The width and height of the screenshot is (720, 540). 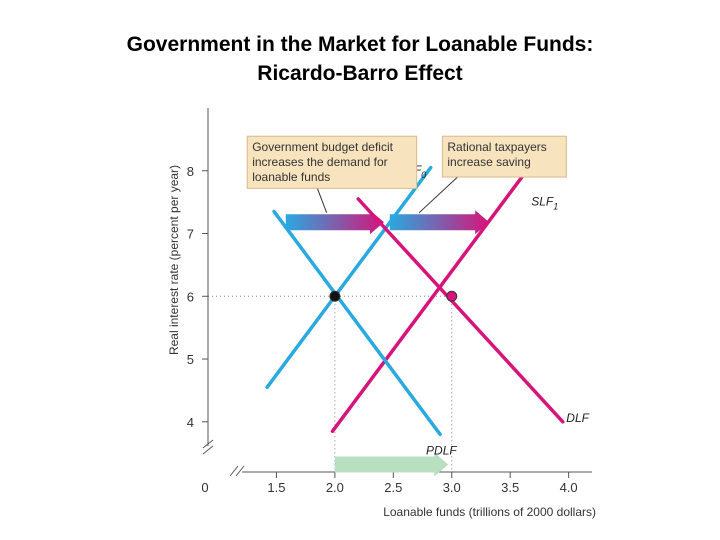 What do you see at coordinates (190, 422) in the screenshot?
I see `y-tick-label: 4` at bounding box center [190, 422].